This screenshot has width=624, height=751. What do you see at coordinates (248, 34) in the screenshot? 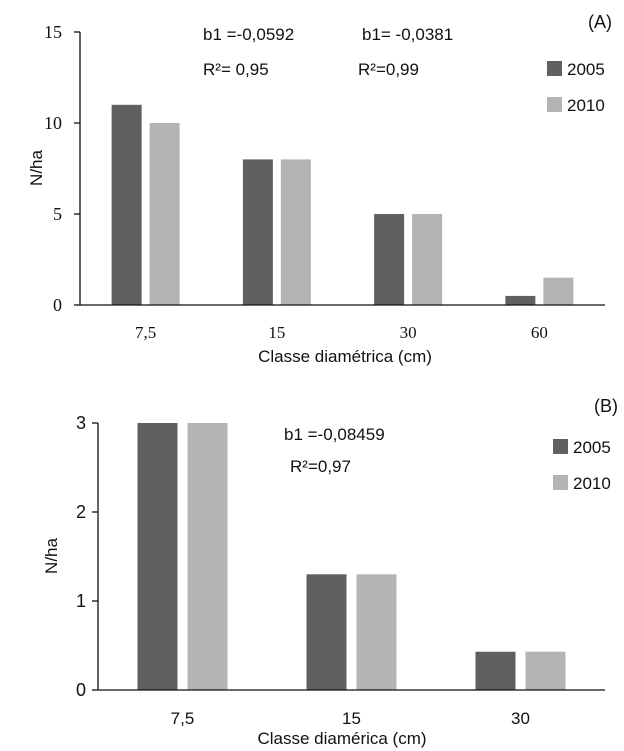
I see `panel-a-annotation-b1-1: b1 =-0,0592` at bounding box center [248, 34].